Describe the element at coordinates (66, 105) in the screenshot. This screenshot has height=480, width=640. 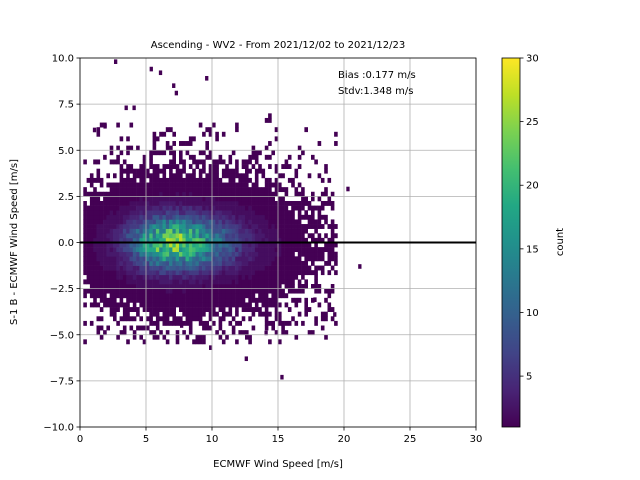
I see `y-tick-label: 7.5` at that location.